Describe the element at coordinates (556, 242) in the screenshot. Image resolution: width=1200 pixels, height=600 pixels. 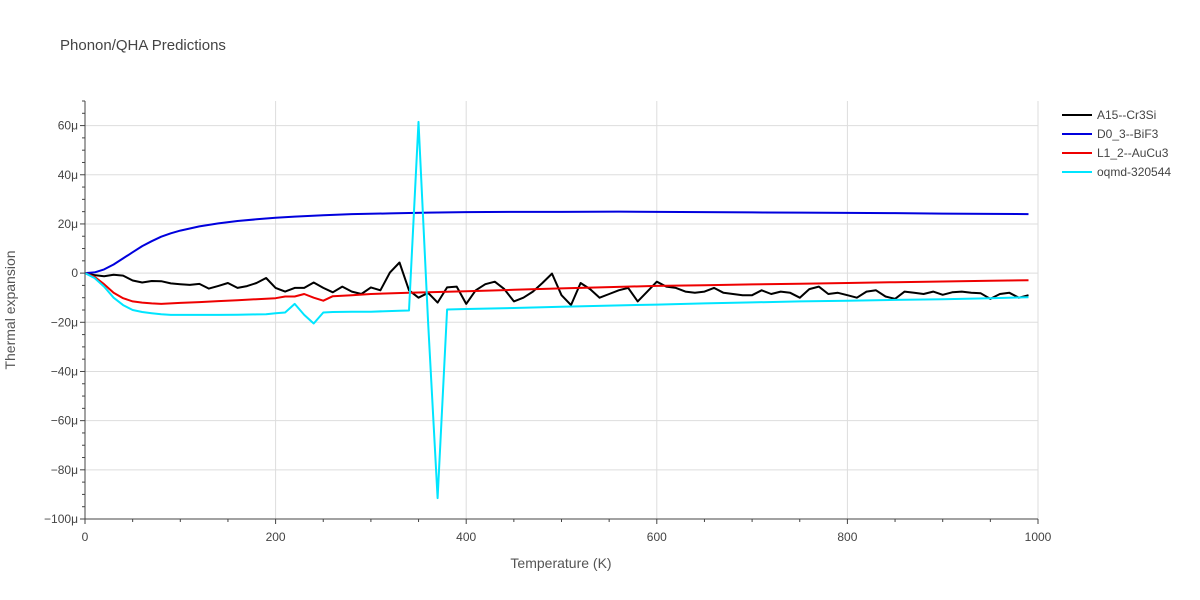
I see `series-line-d0-3-bif3` at that location.